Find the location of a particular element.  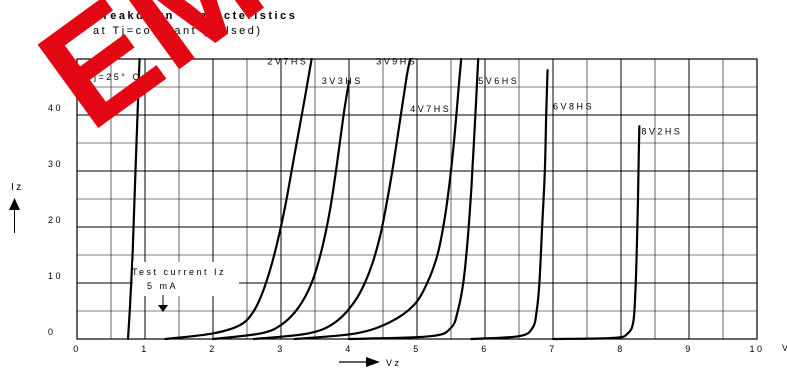

x-tick-labels: 0 1 2 3 4 5 6 7 8 9 10 is located at coordinates (418, 349).